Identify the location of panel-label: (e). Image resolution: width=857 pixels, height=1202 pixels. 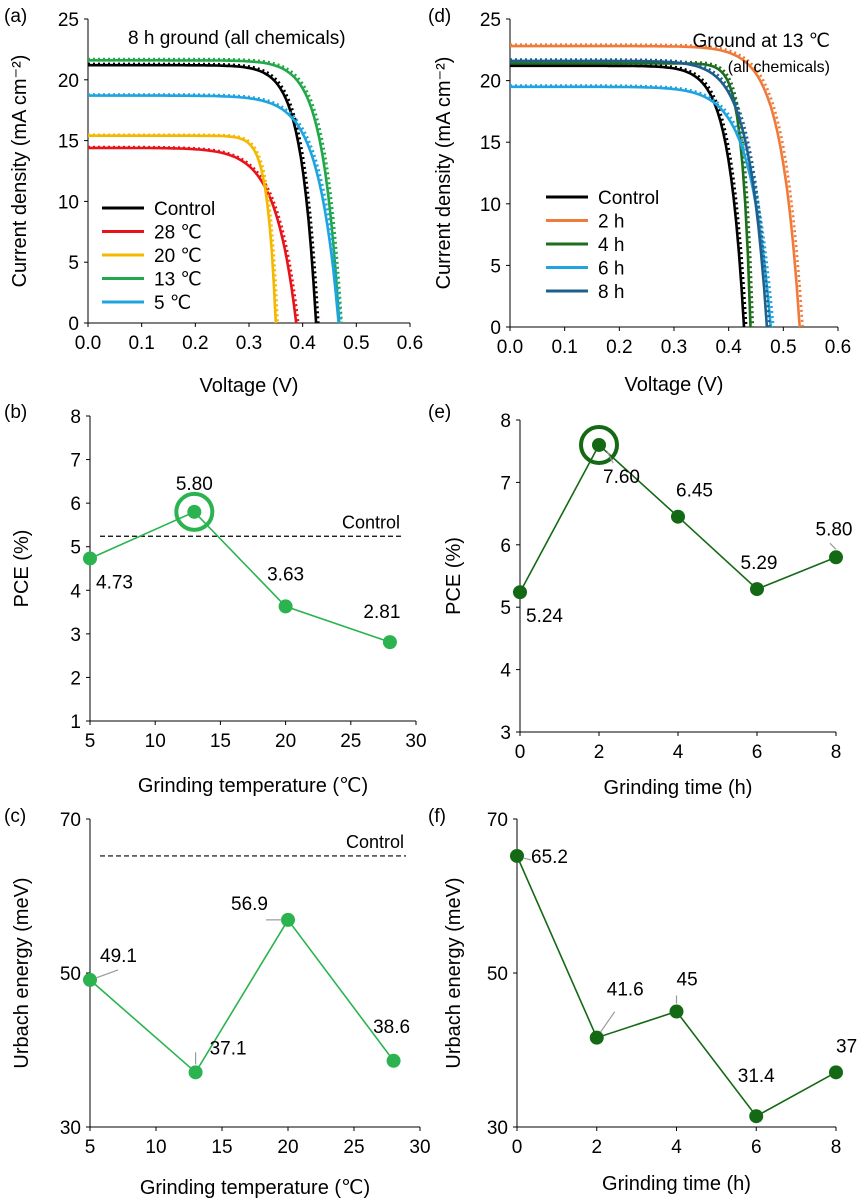
(439, 412).